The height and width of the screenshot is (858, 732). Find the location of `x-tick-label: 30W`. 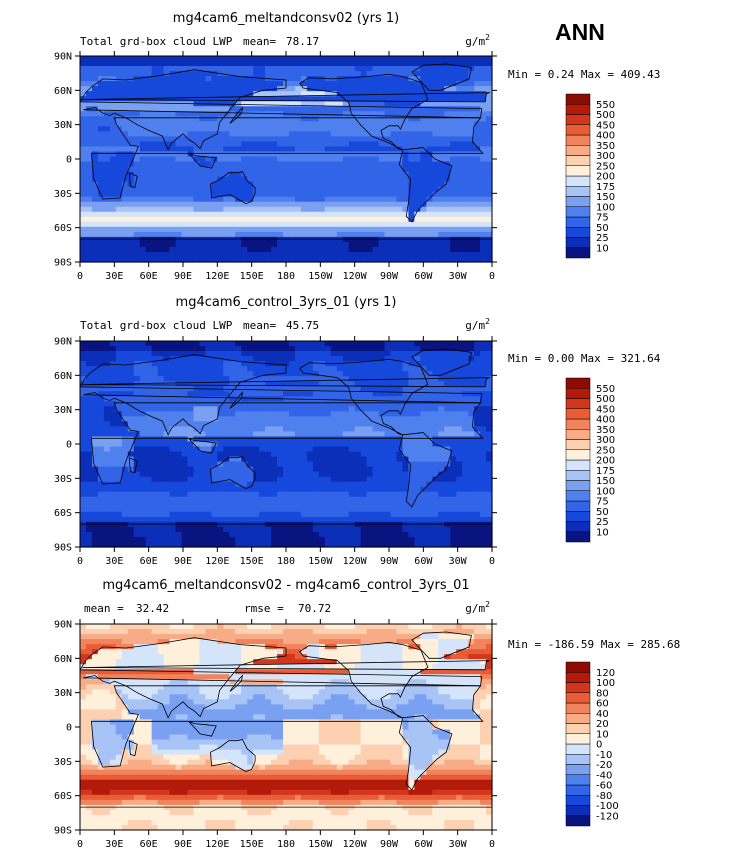

x-tick-label: 30W is located at coordinates (458, 276).